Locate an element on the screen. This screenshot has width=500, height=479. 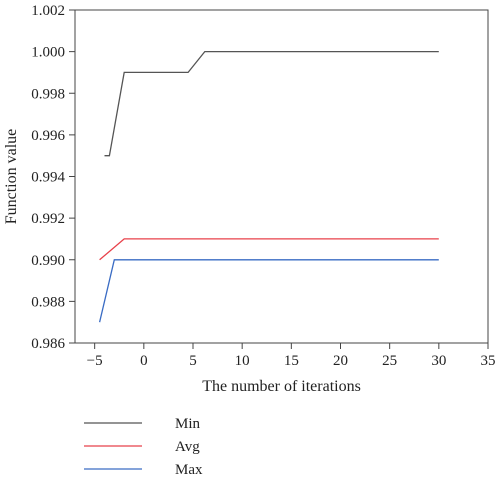
series-line-max is located at coordinates (268, 291).